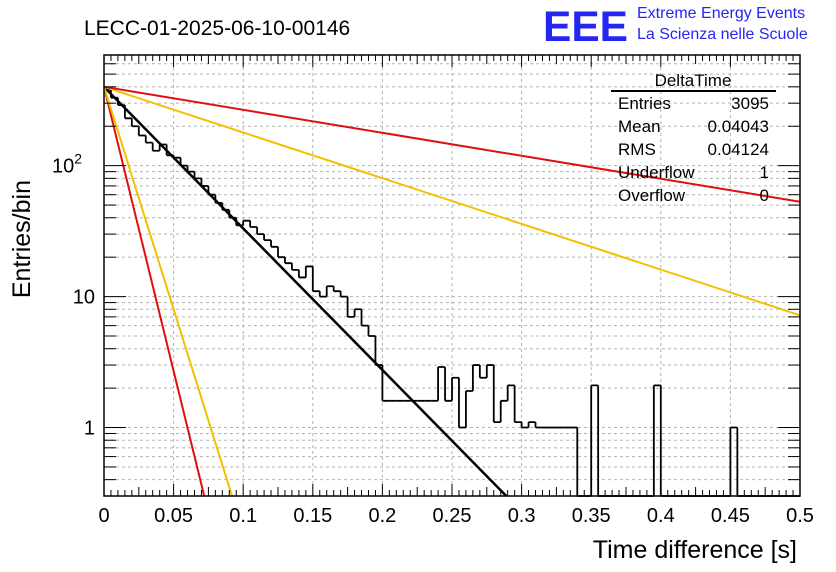 The image size is (836, 572). Describe the element at coordinates (722, 34) in the screenshot. I see `logo-line2: La Scienza nelle Scuole` at that location.